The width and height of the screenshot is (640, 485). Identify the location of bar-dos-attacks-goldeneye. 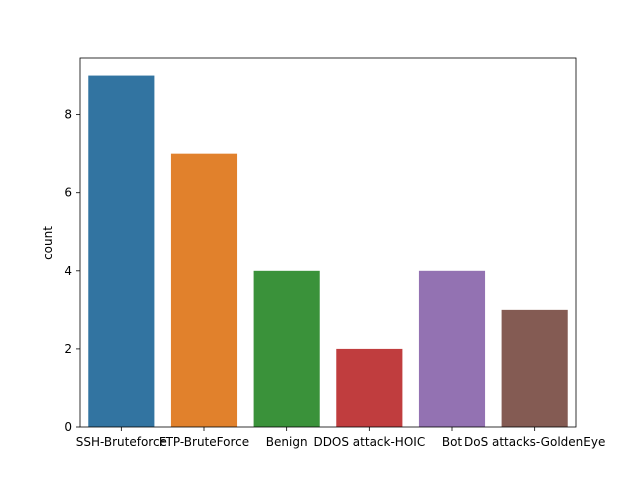
(534, 368).